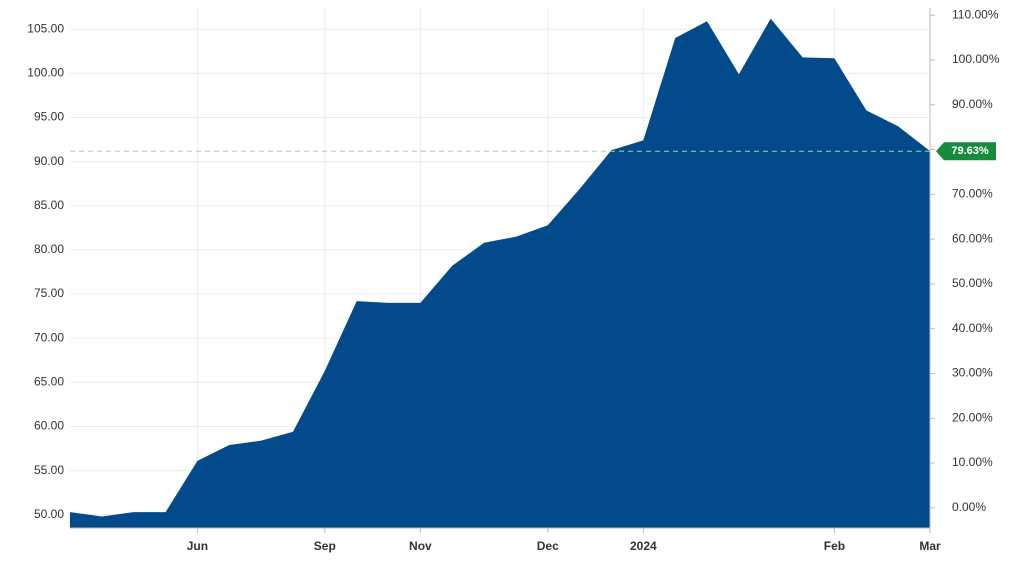 The height and width of the screenshot is (562, 1024). I want to click on y-tick-label: 60.00, so click(49, 426).